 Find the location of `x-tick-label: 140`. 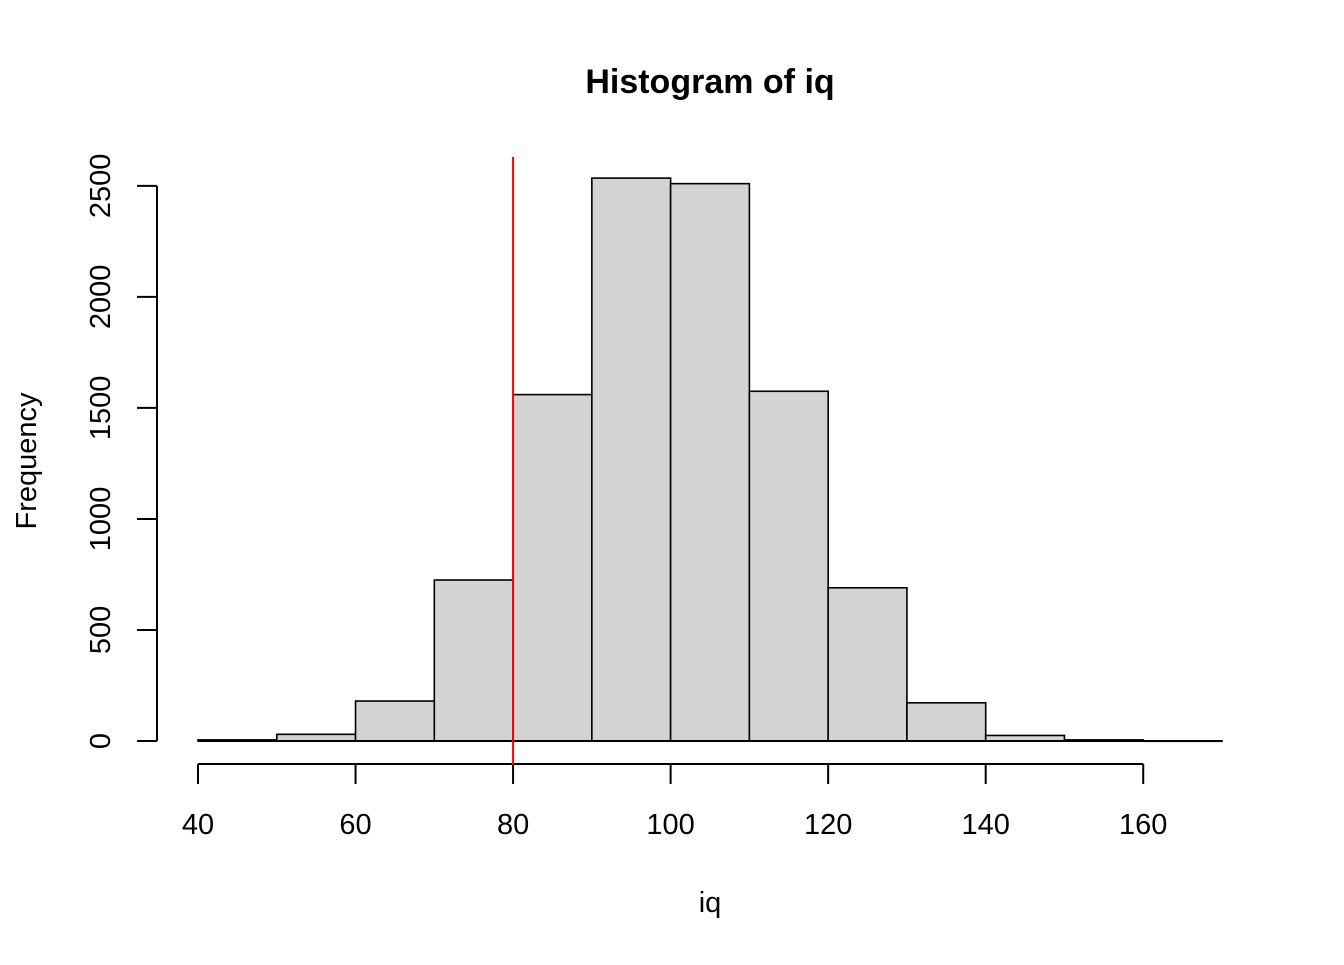

x-tick-label: 140 is located at coordinates (985, 825).